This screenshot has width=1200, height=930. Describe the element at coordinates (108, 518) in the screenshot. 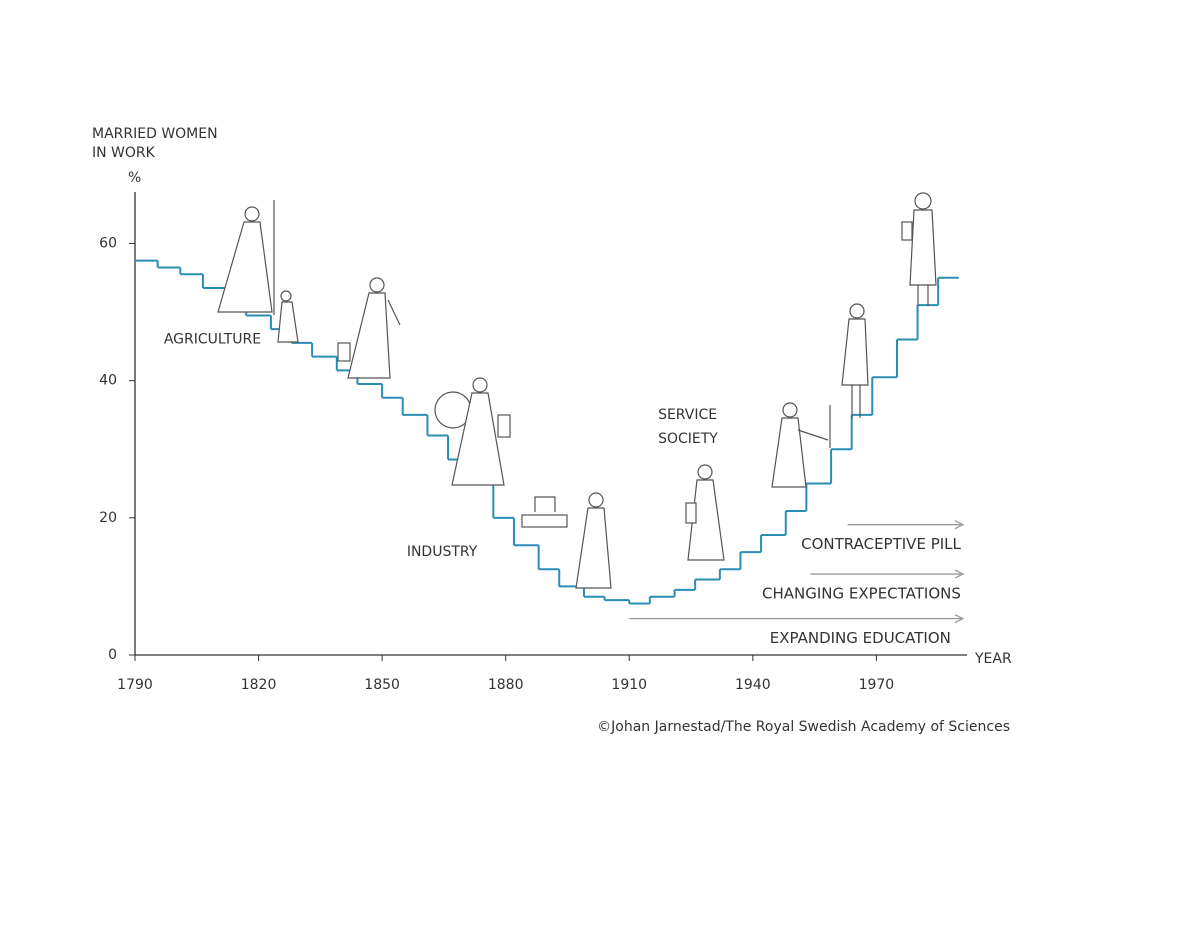

I see `y-tick-label: 20` at that location.